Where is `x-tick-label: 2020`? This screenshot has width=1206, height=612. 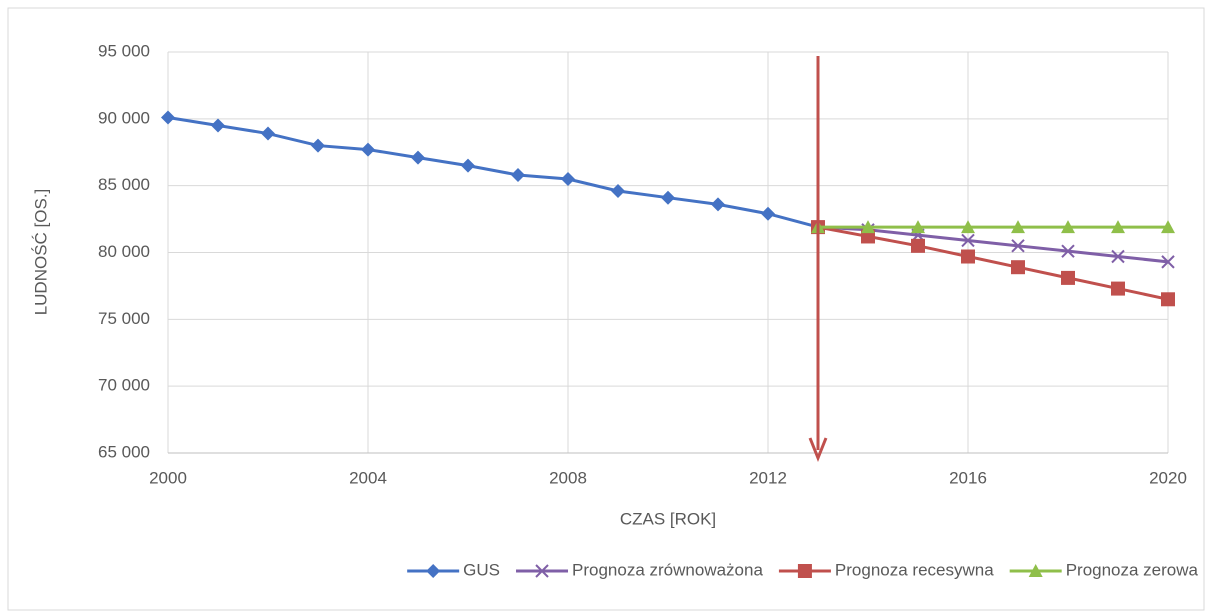
x-tick-label: 2020 is located at coordinates (1168, 477).